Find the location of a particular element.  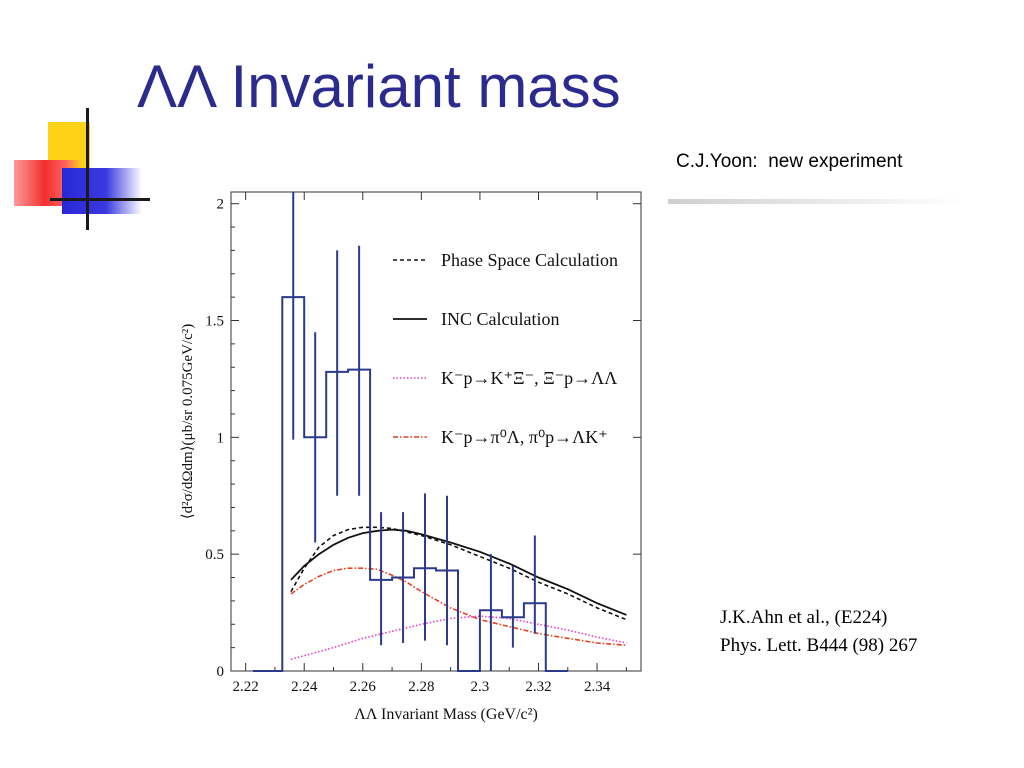

reference-line-1: J.K.Ahn et al., (E224) is located at coordinates (804, 617).